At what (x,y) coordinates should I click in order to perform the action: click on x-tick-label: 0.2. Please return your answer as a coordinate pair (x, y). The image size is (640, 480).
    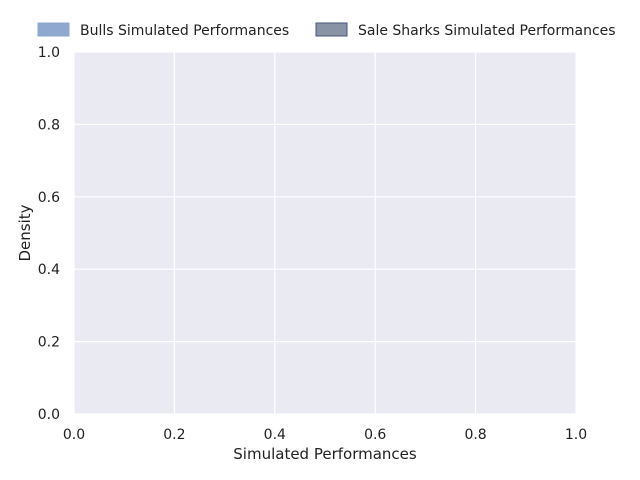
    Looking at the image, I should click on (174, 435).